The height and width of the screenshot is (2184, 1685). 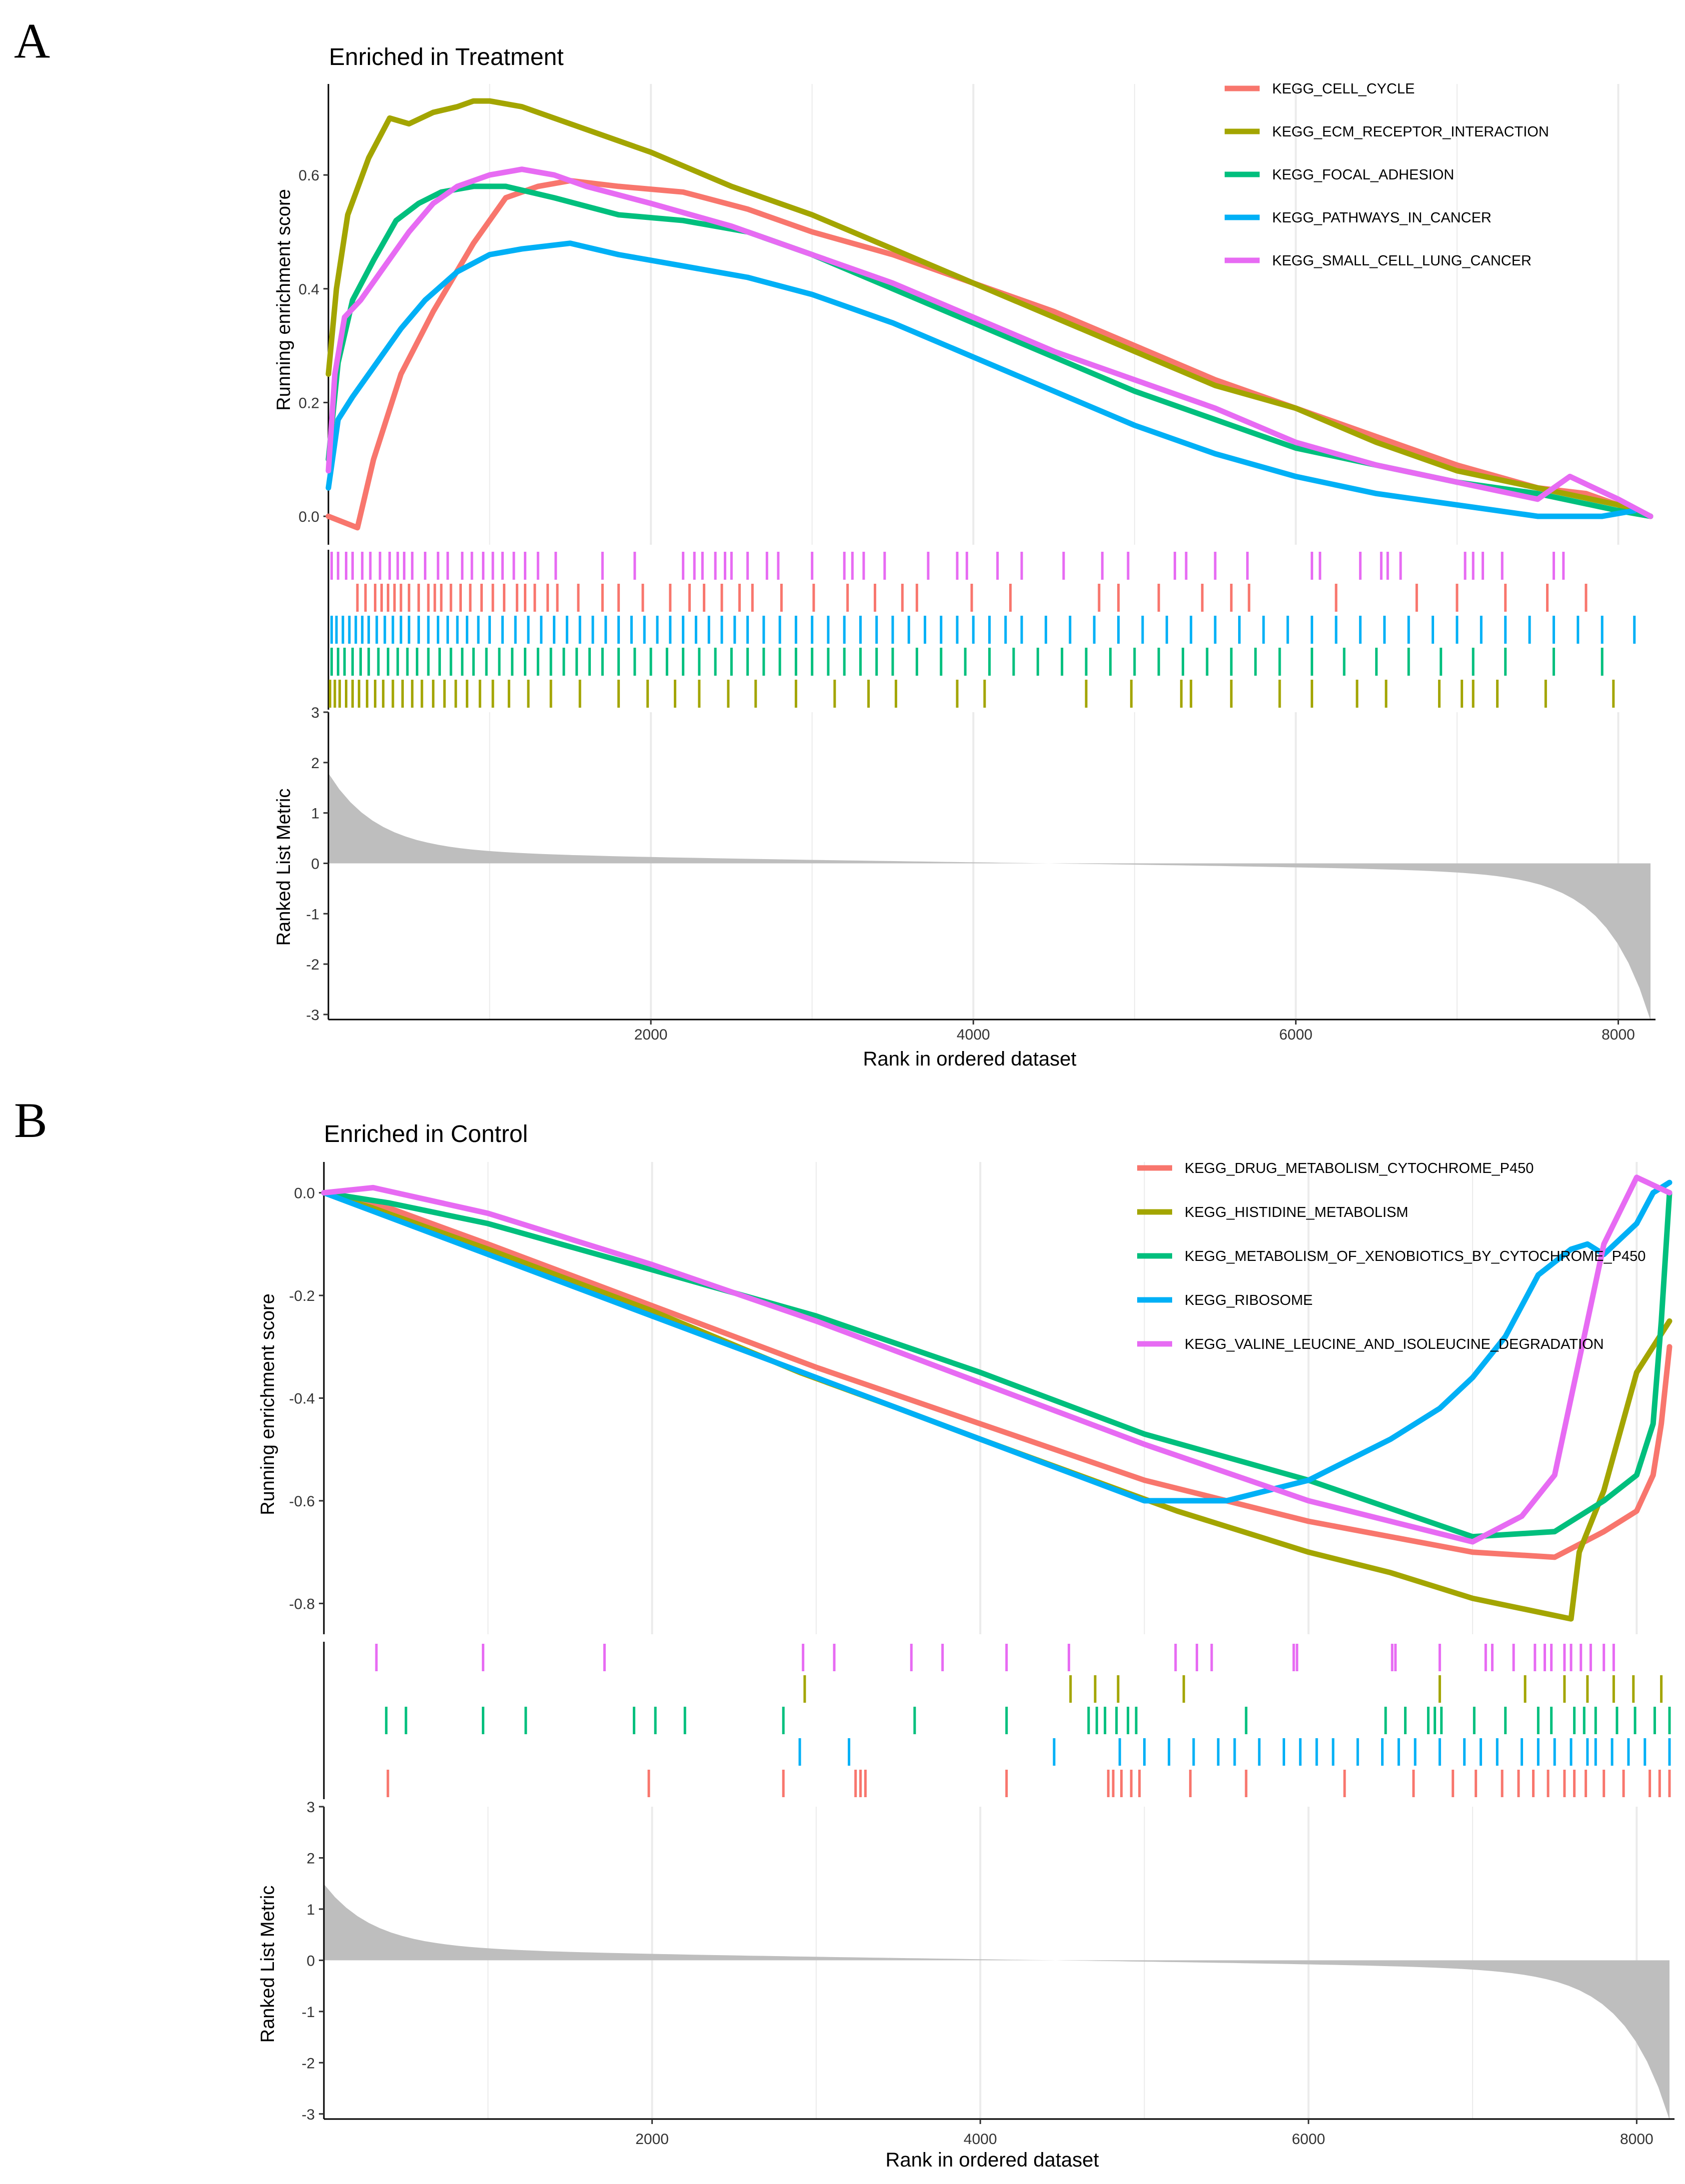 What do you see at coordinates (1363, 175) in the screenshot?
I see `legend-label: KEGG_FOCAL_ADHESION` at bounding box center [1363, 175].